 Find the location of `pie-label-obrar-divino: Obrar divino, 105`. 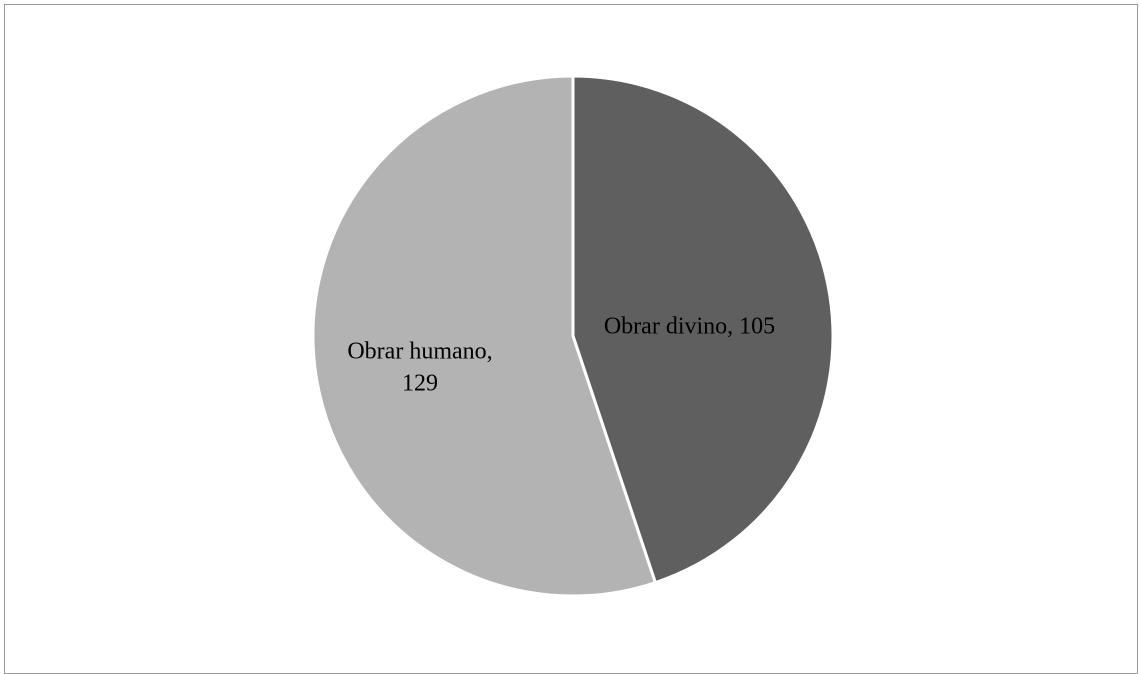

pie-label-obrar-divino: Obrar divino, 105 is located at coordinates (689, 326).